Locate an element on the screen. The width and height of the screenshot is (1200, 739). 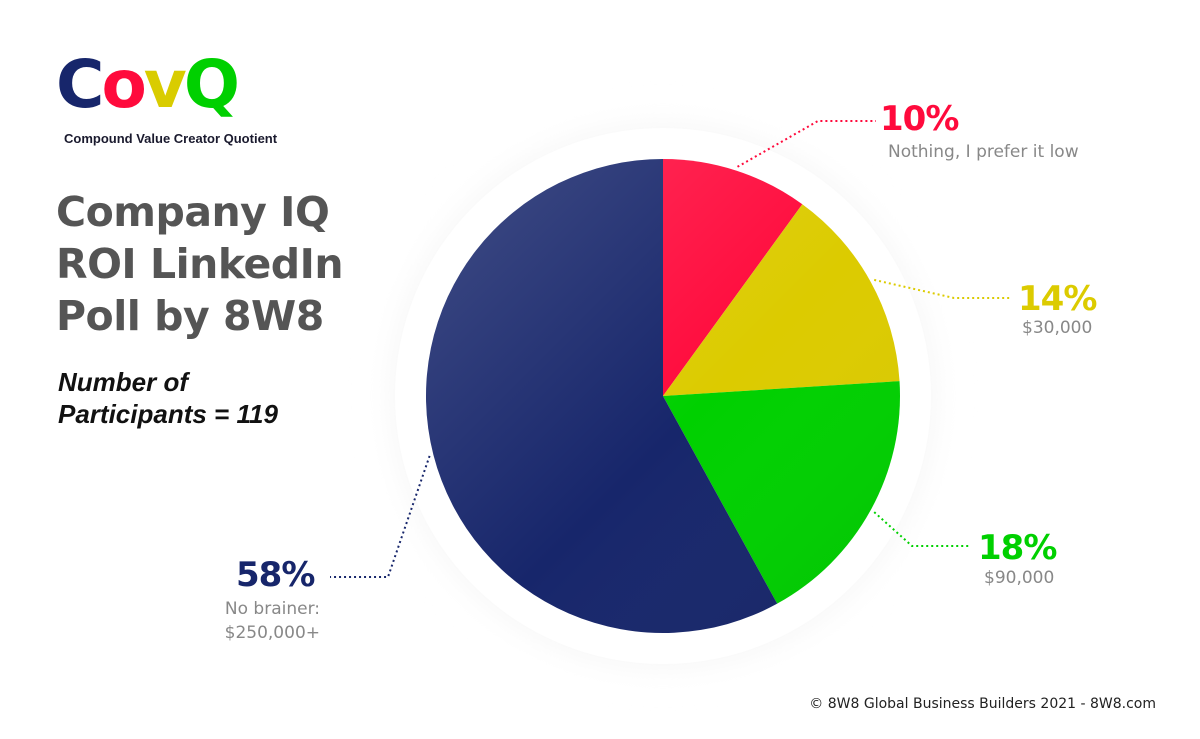
slice-label: $90,000 is located at coordinates (1019, 578).